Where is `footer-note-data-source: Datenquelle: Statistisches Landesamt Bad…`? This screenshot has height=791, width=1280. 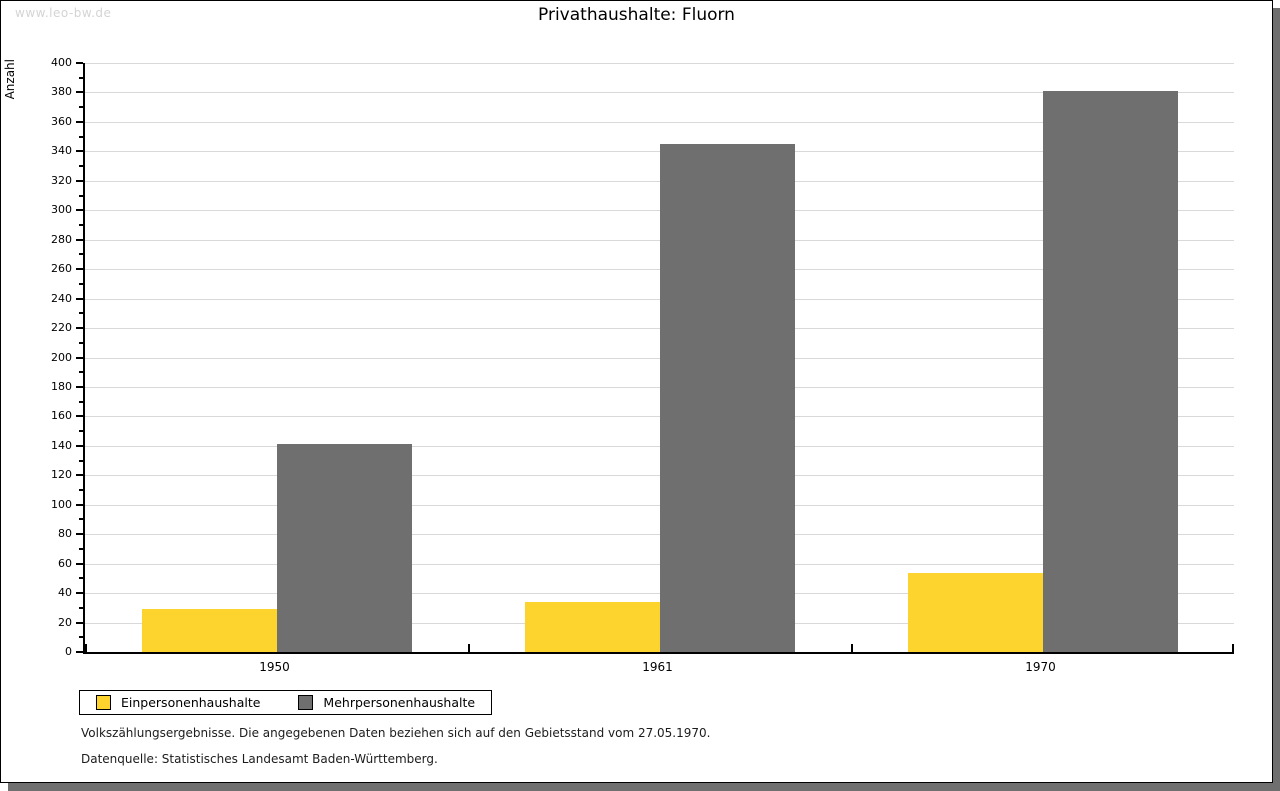
footer-note-data-source: Datenquelle: Statistisches Landesamt Bad… is located at coordinates (259, 759).